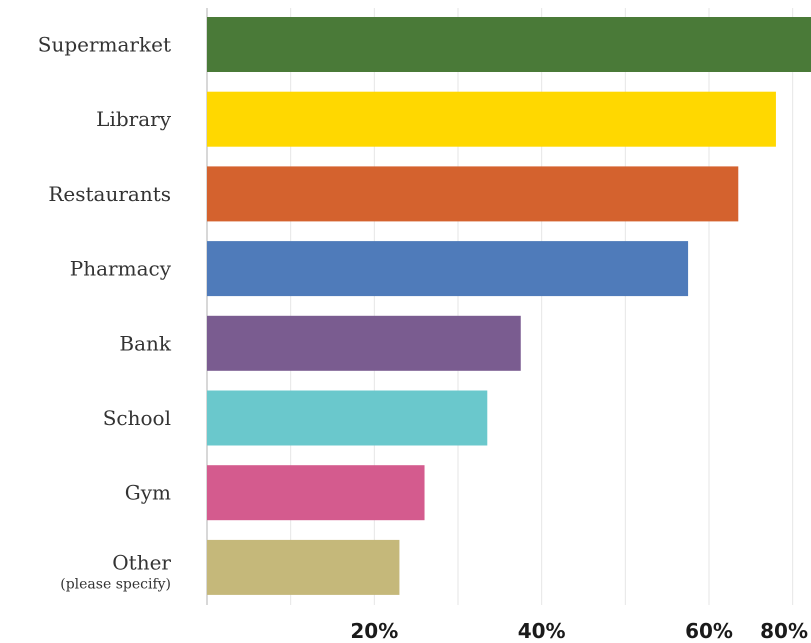 The height and width of the screenshot is (643, 811). Describe the element at coordinates (104, 45) in the screenshot. I see `category-label-supermarket: Supermarket` at that location.